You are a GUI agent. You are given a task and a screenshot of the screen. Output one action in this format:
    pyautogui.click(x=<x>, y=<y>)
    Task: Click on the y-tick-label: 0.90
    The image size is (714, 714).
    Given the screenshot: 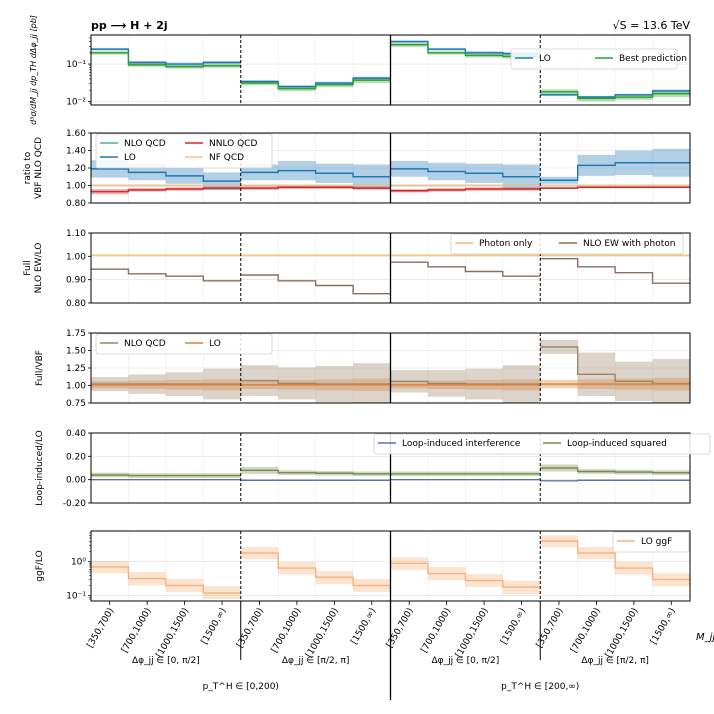 What is the action you would take?
    pyautogui.click(x=76, y=281)
    